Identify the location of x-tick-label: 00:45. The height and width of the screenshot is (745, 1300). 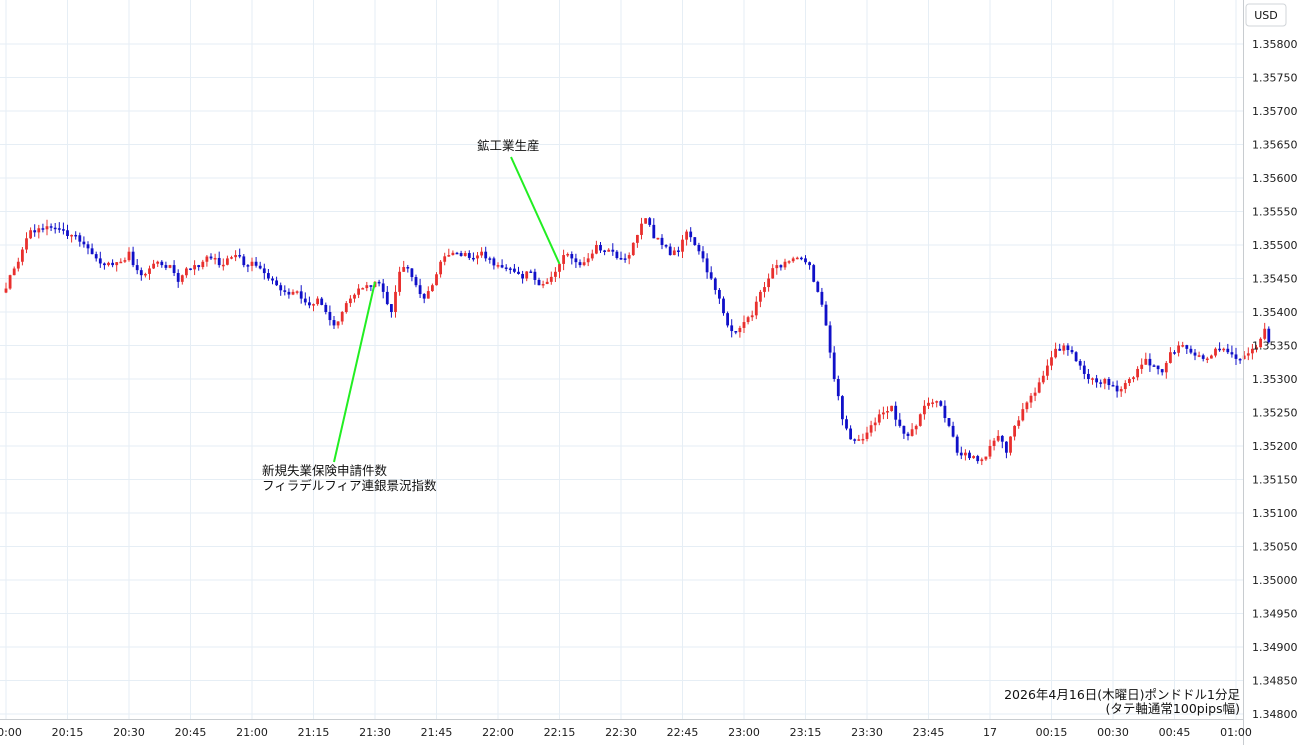
(1175, 732).